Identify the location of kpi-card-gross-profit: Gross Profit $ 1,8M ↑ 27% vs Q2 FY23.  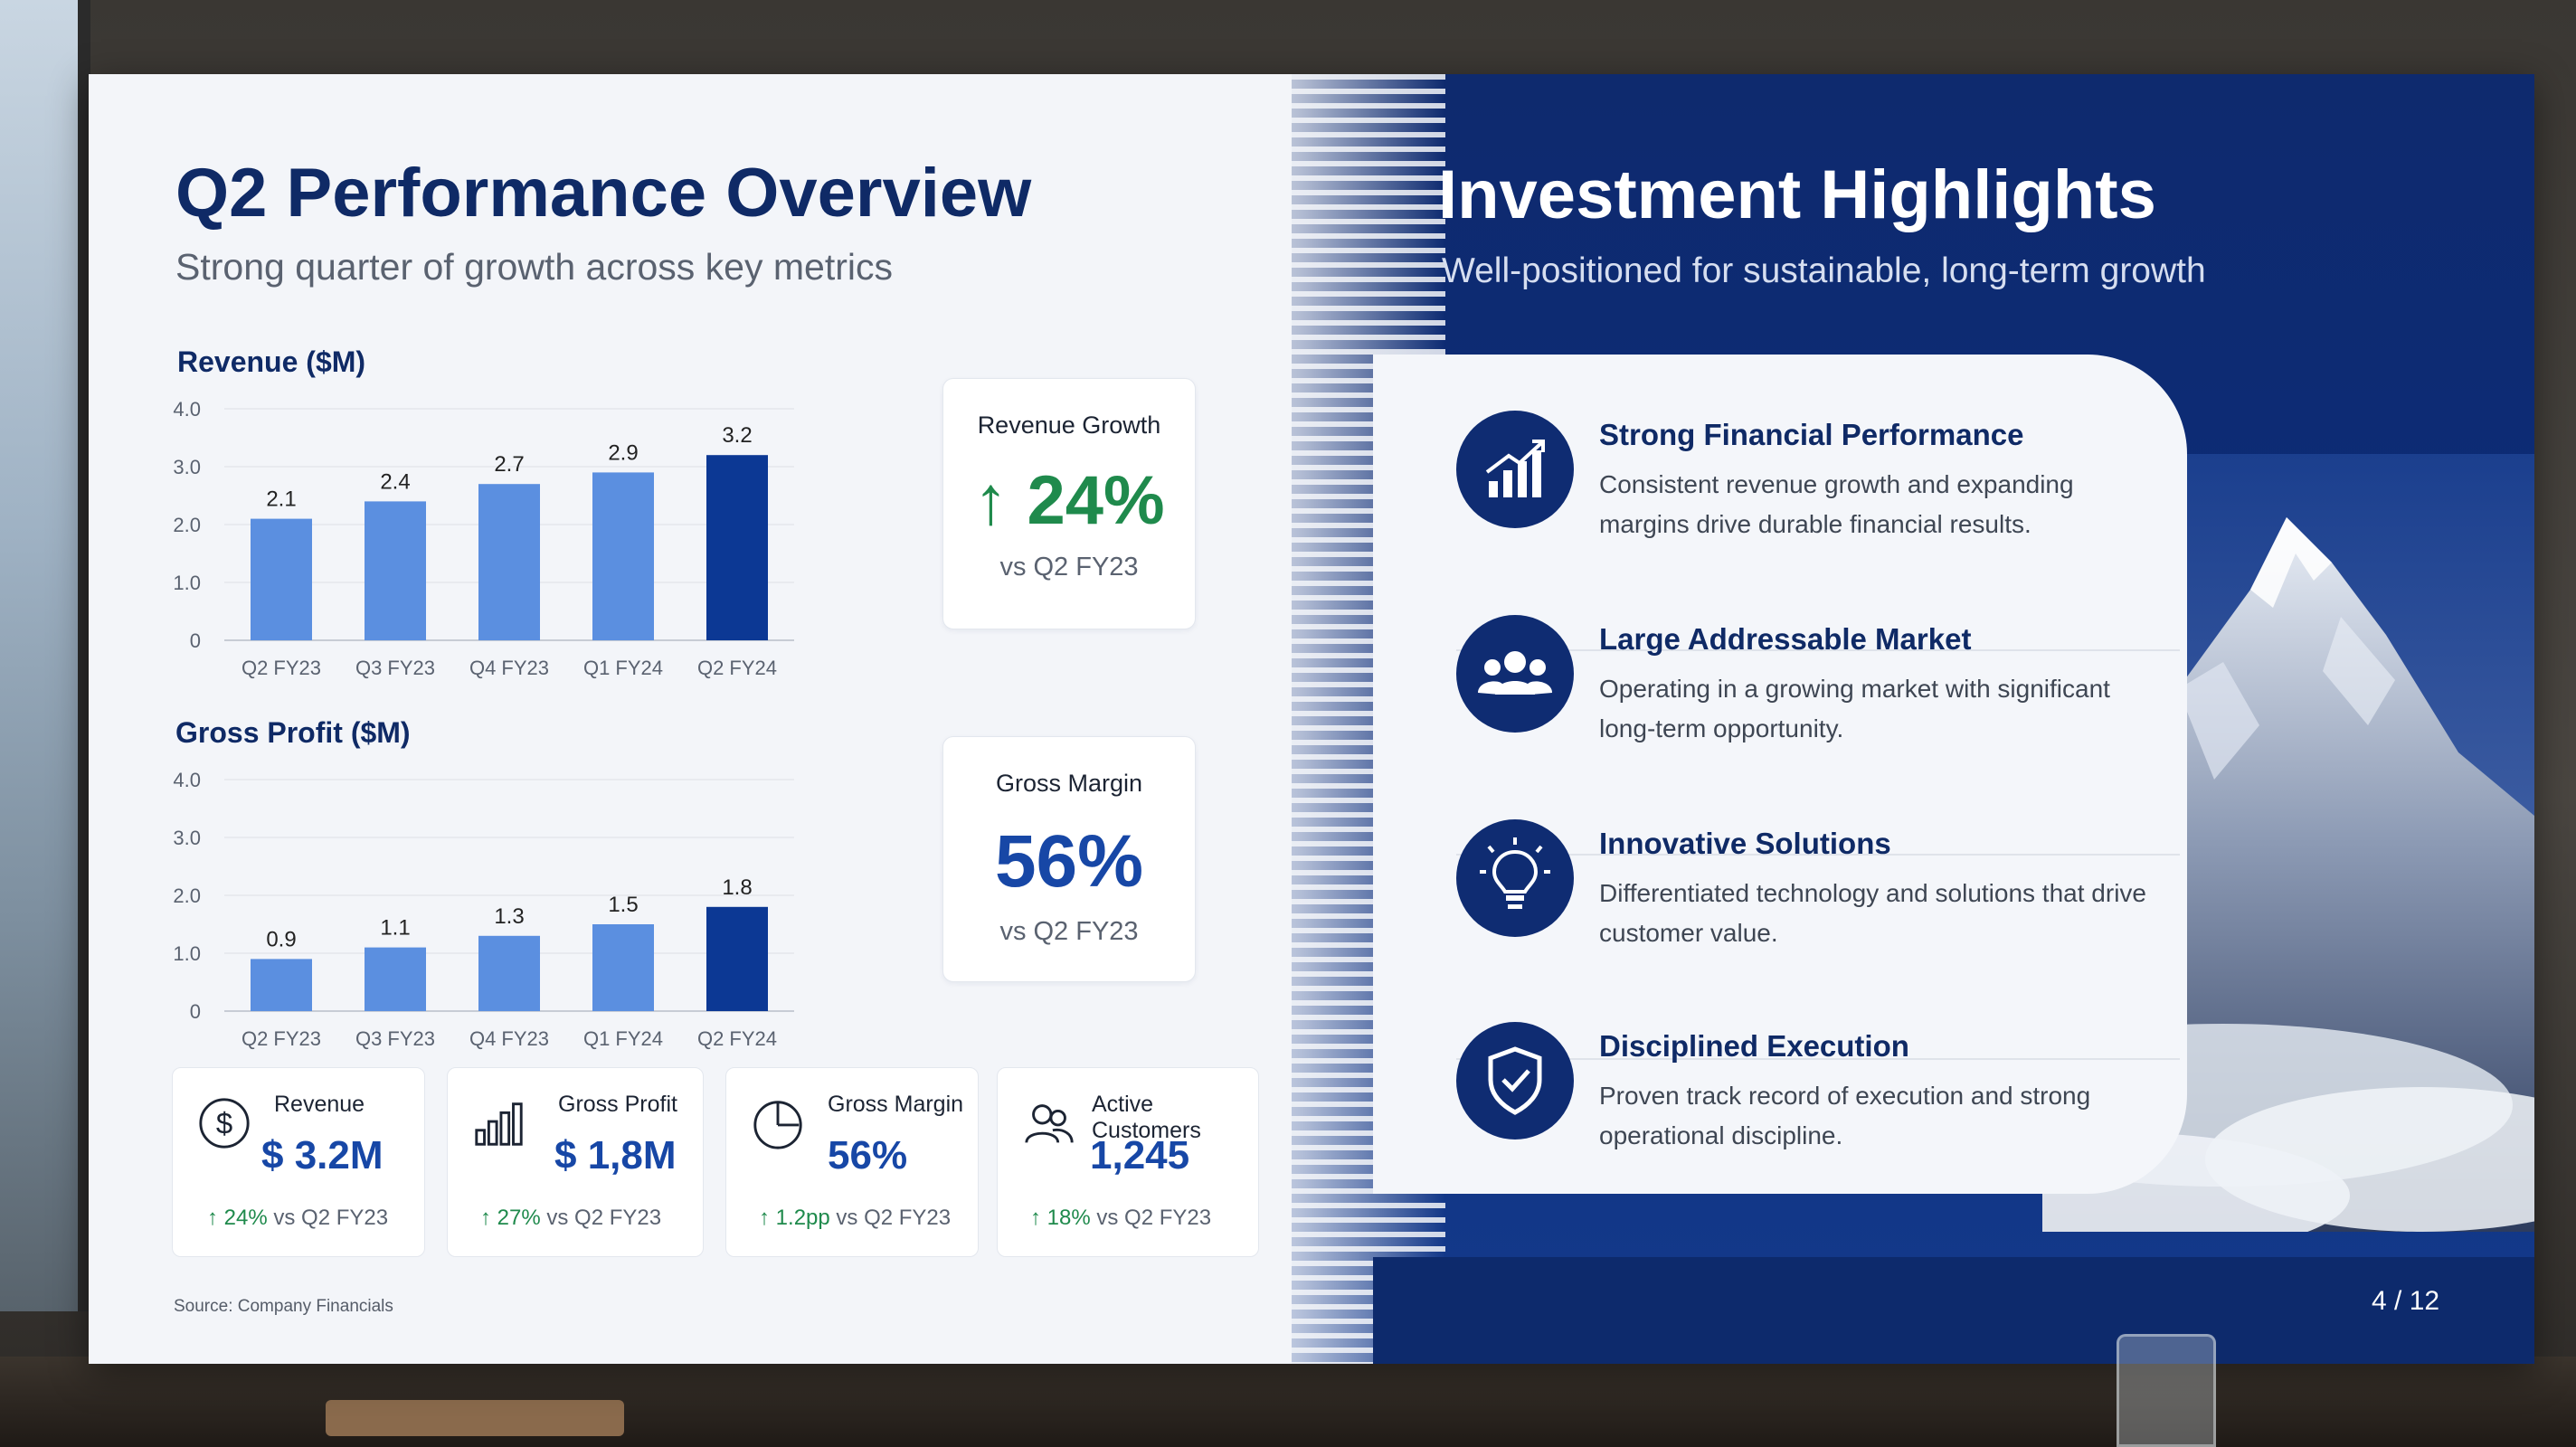
(575, 1162).